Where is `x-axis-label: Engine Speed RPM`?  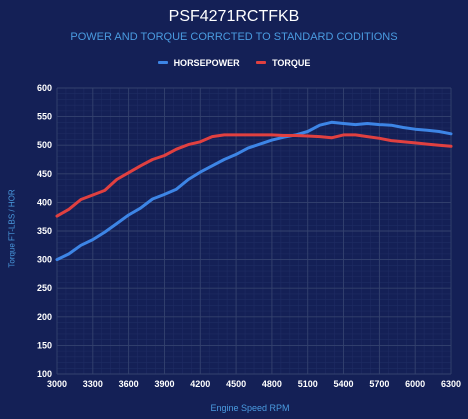
x-axis-label: Engine Speed RPM is located at coordinates (250, 408).